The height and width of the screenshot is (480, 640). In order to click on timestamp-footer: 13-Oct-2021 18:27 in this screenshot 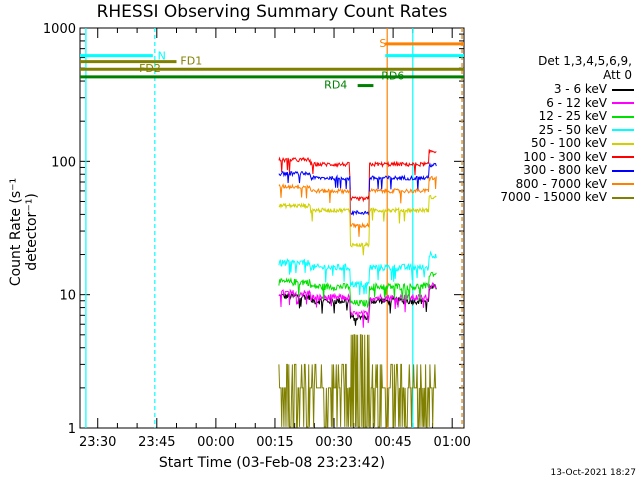, I will do `click(593, 473)`.